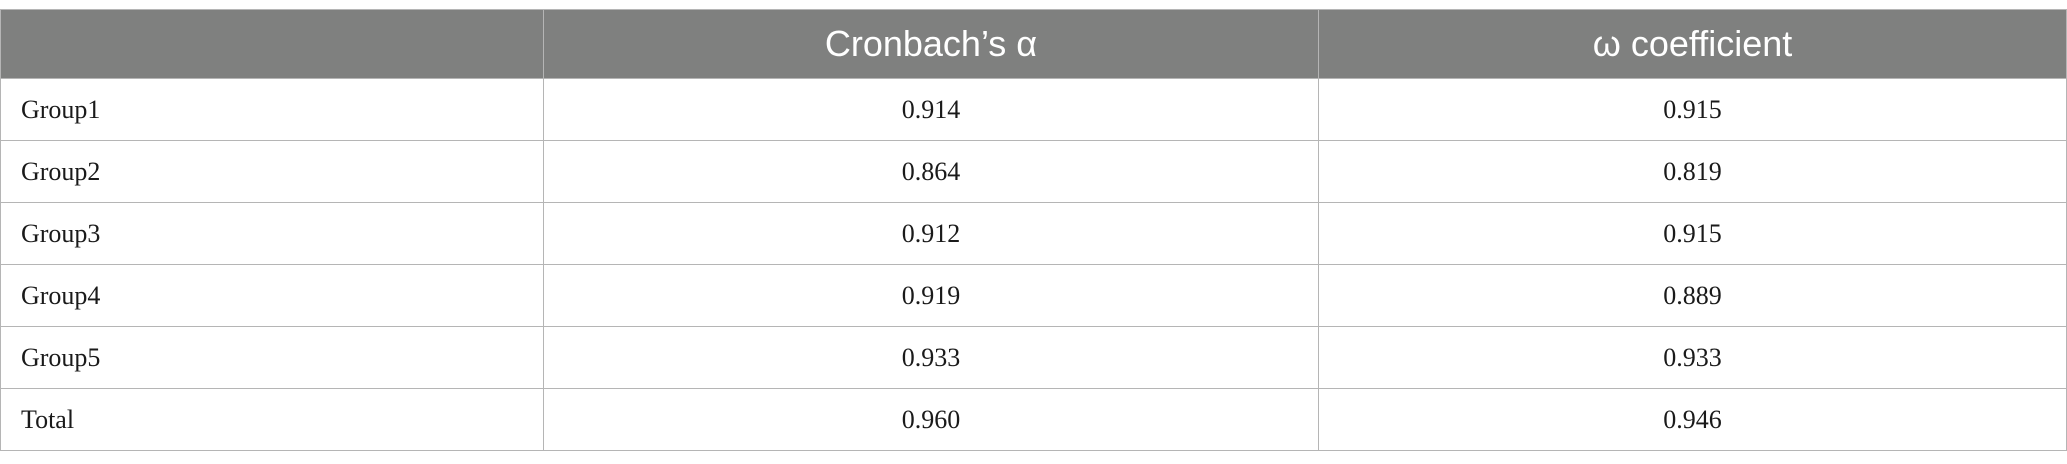  I want to click on value-cell: 0.914, so click(931, 109).